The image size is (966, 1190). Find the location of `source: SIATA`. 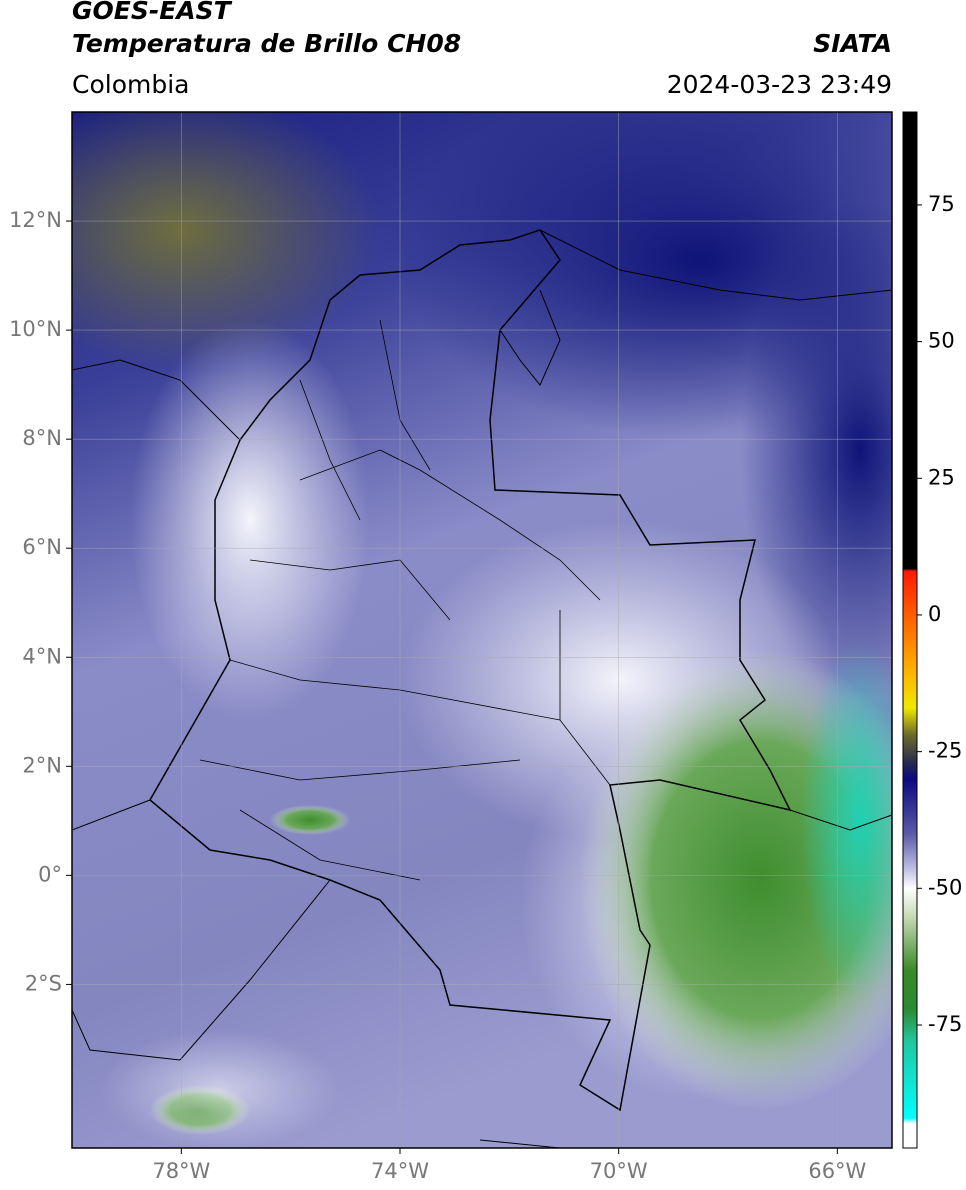

source: SIATA is located at coordinates (852, 43).